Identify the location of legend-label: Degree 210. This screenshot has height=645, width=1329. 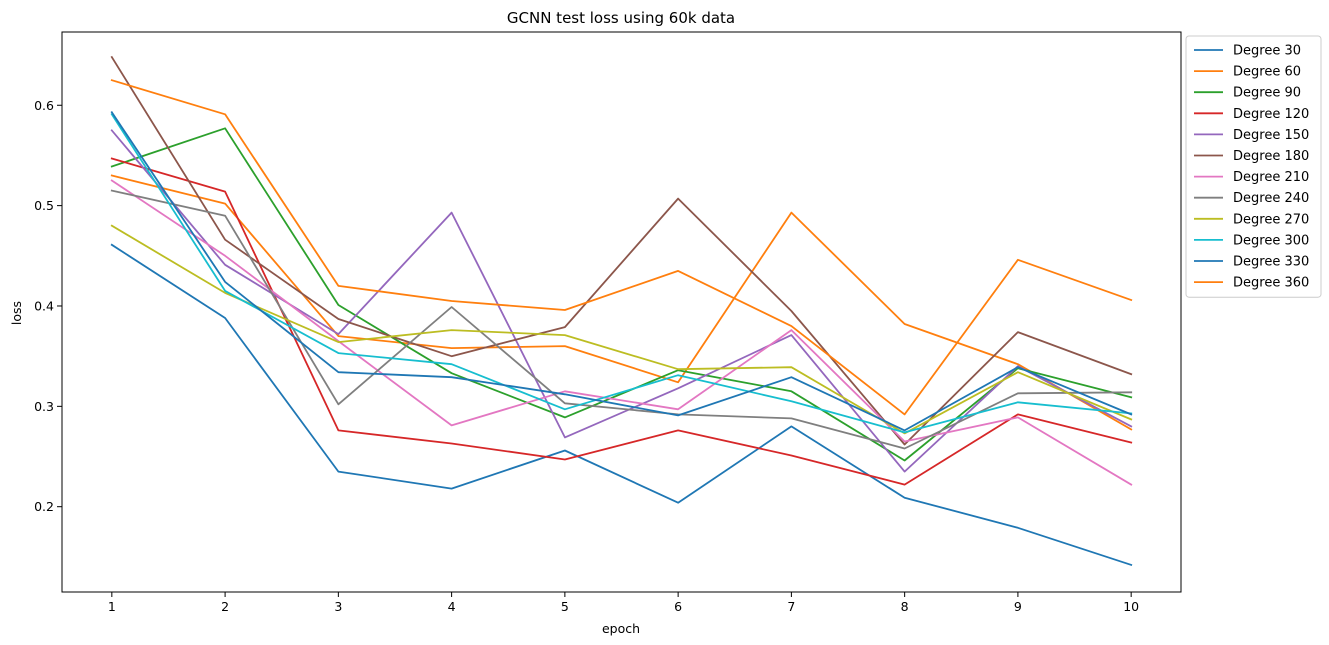
(1271, 177).